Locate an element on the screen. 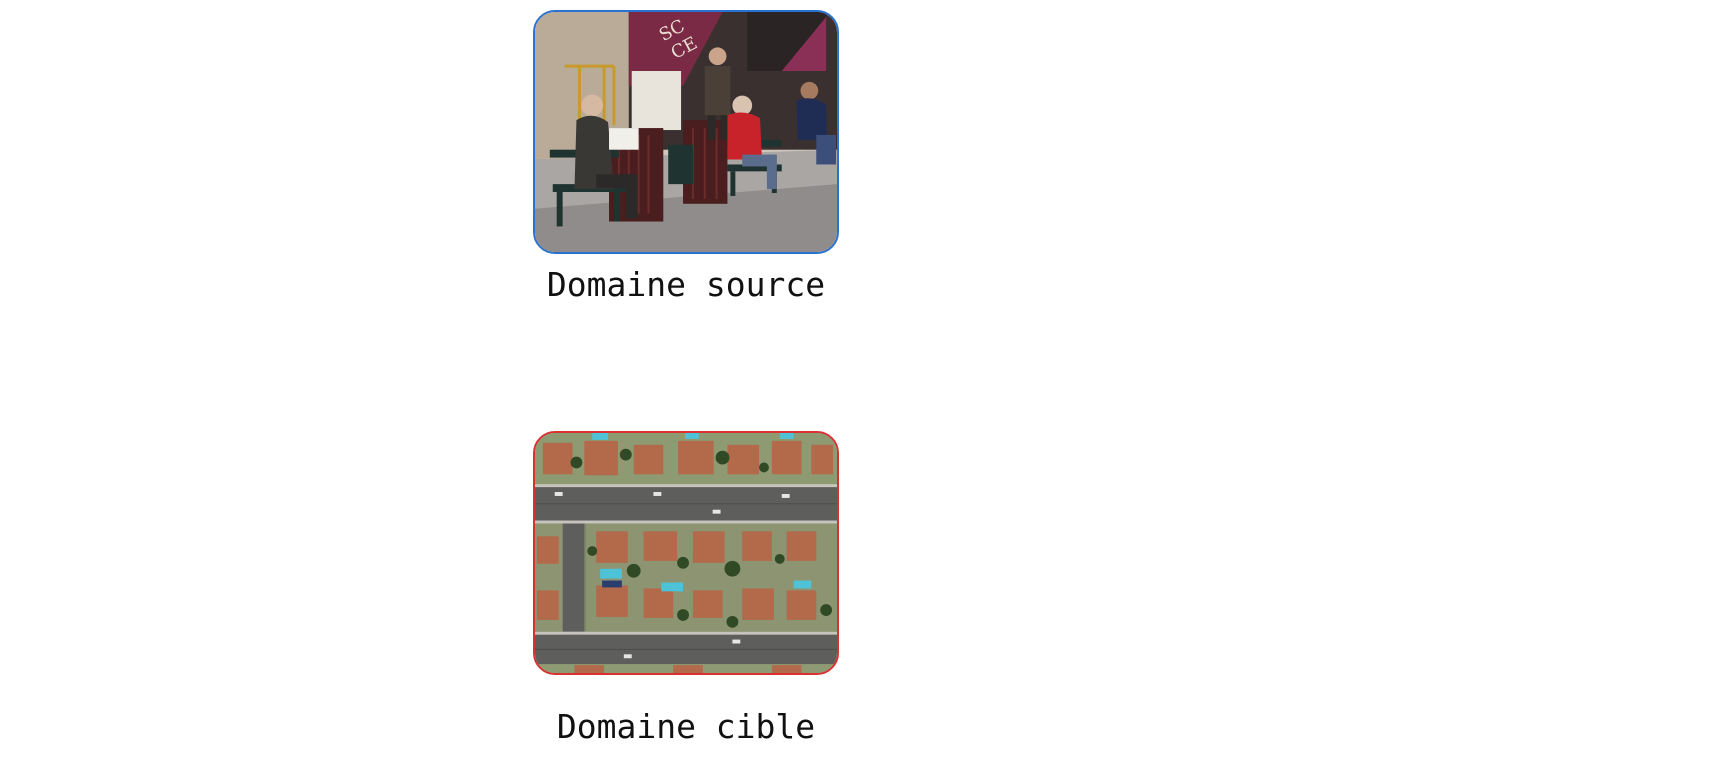 The height and width of the screenshot is (762, 1736). aerial-suburb-illustration is located at coordinates (686, 553).